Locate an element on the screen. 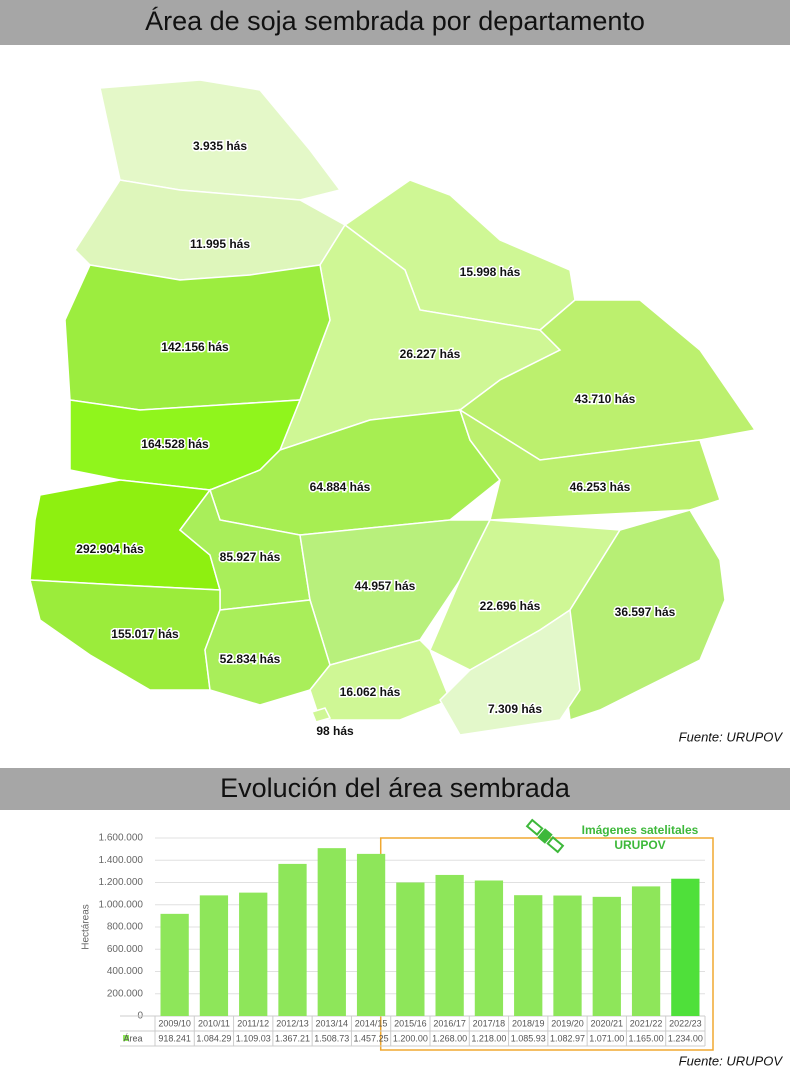 The image size is (790, 1084). y-tick-label: 1.400.000 is located at coordinates (121, 860).